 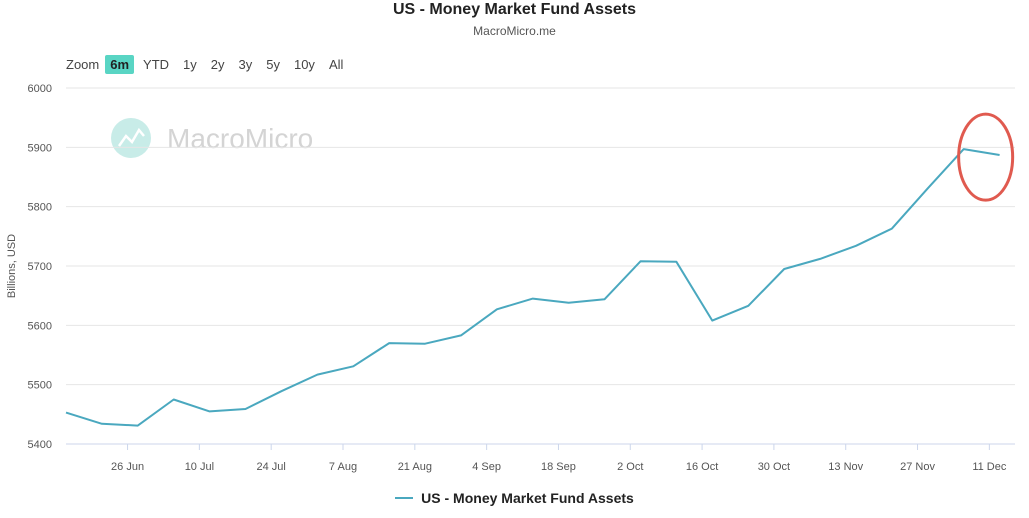 What do you see at coordinates (989, 467) in the screenshot?
I see `x-tick-label: 11 Dec` at bounding box center [989, 467].